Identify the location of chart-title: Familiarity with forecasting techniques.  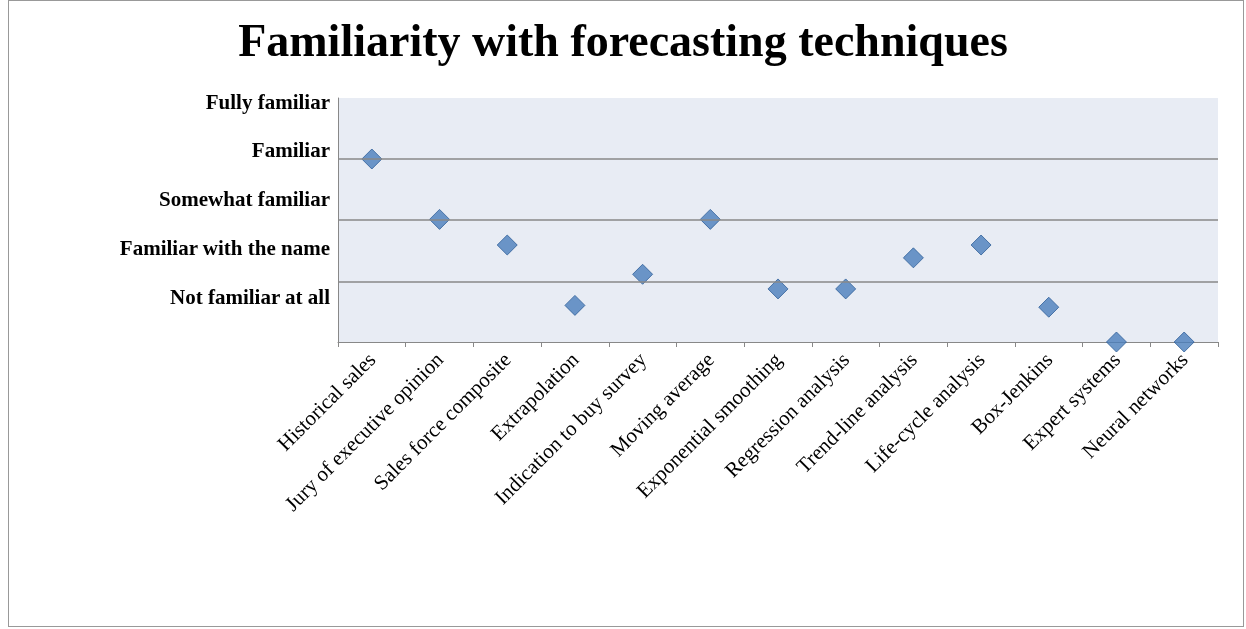
(623, 40).